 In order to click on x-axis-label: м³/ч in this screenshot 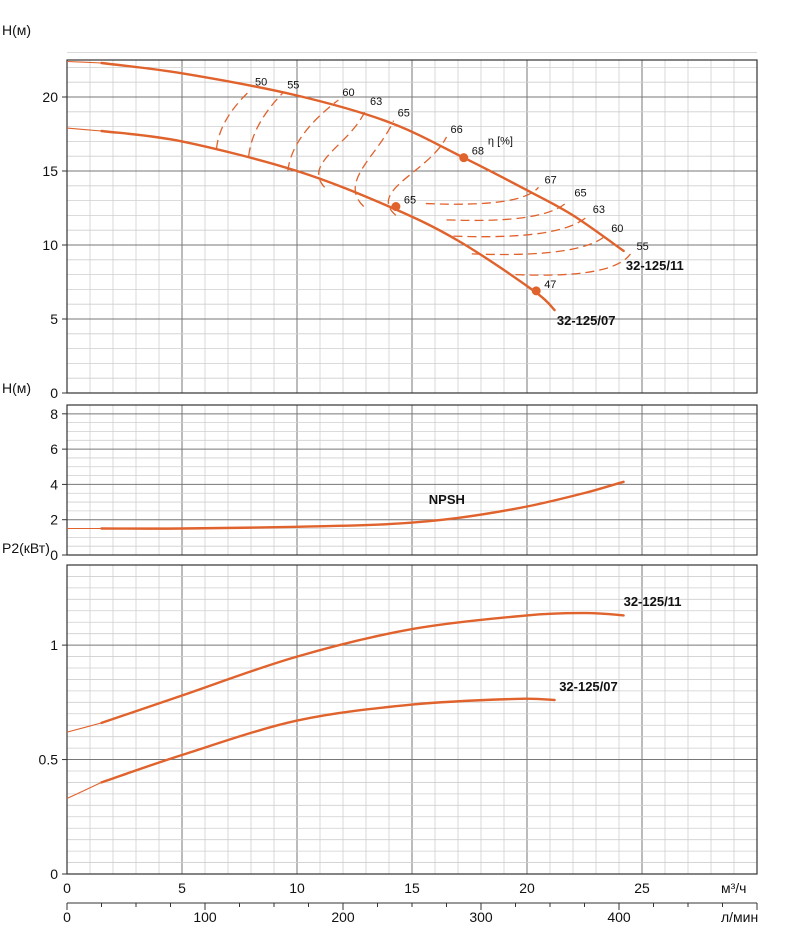, I will do `click(733, 888)`.